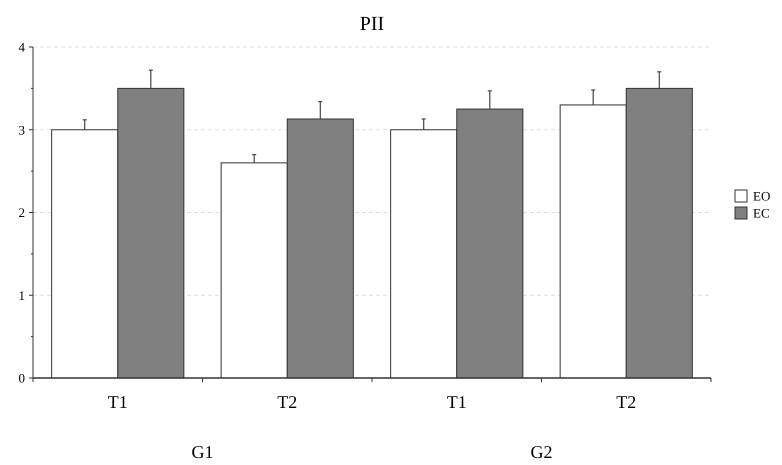  I want to click on legend-label: EO, so click(761, 196).